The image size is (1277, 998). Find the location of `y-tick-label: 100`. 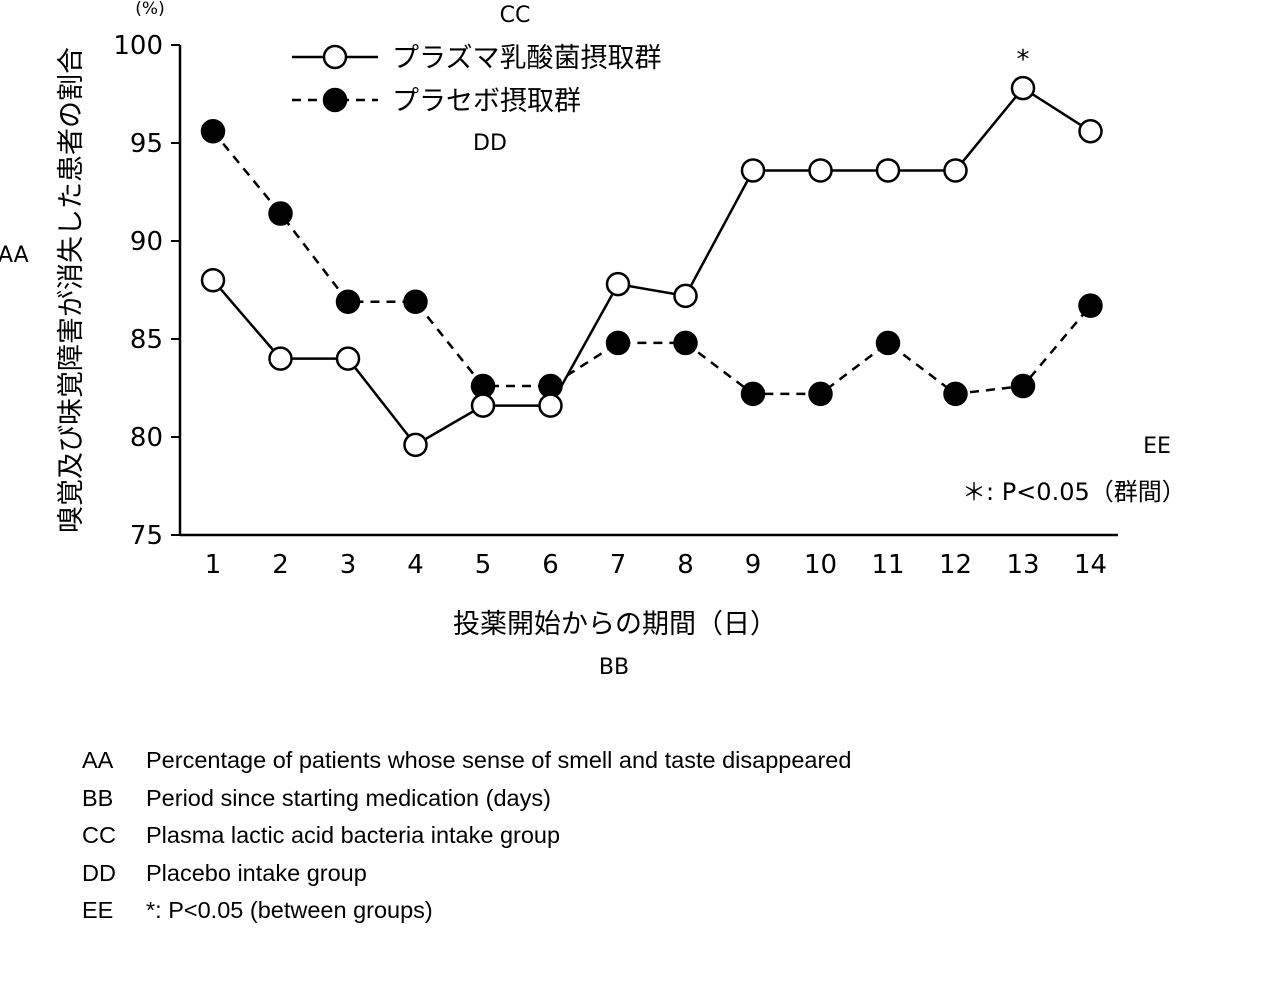

y-tick-label: 100 is located at coordinates (138, 46).